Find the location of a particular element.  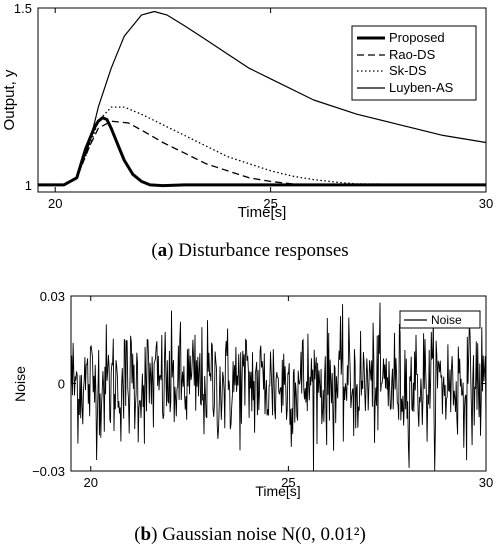

legend-noise-label: Noise is located at coordinates (446, 320).